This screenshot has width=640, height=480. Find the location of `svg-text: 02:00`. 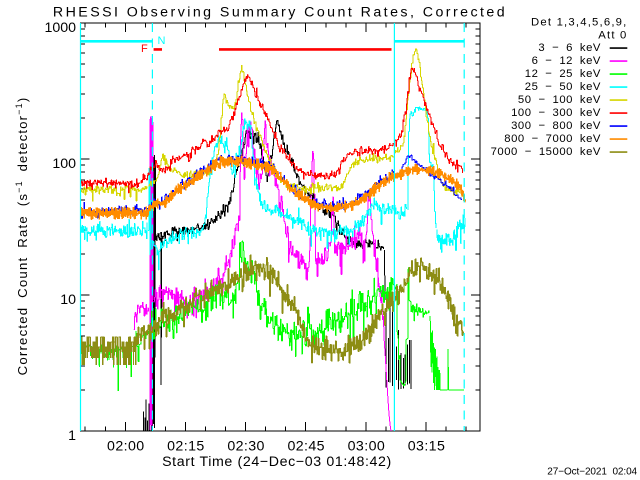

svg-text: 02:00 is located at coordinates (126, 446).